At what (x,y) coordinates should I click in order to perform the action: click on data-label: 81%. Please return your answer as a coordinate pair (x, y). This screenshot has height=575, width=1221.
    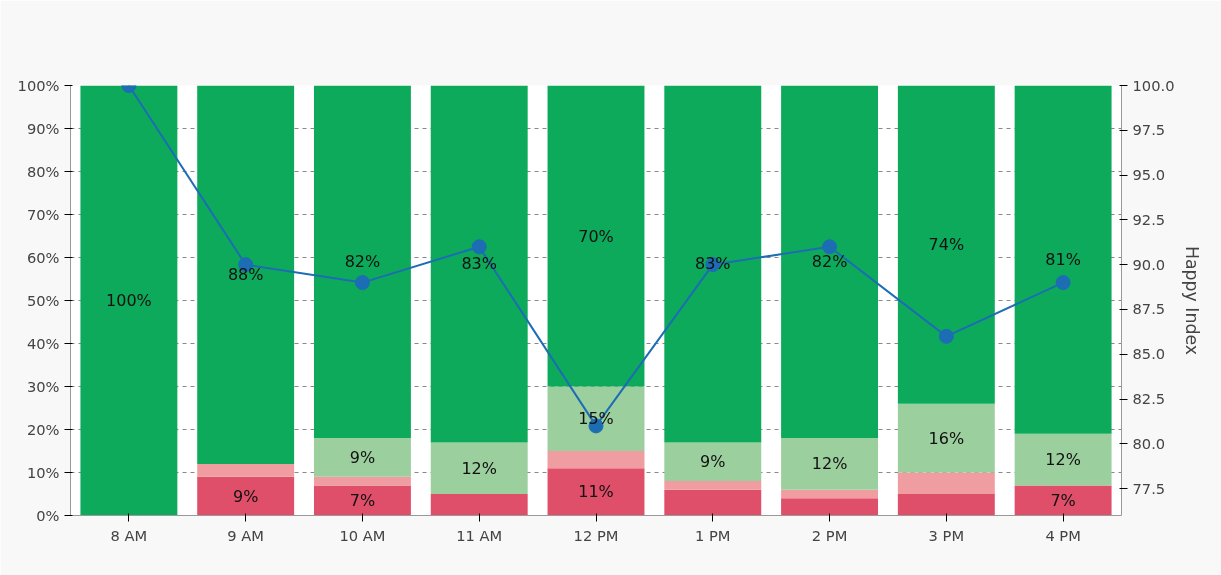
    Looking at the image, I should click on (1063, 260).